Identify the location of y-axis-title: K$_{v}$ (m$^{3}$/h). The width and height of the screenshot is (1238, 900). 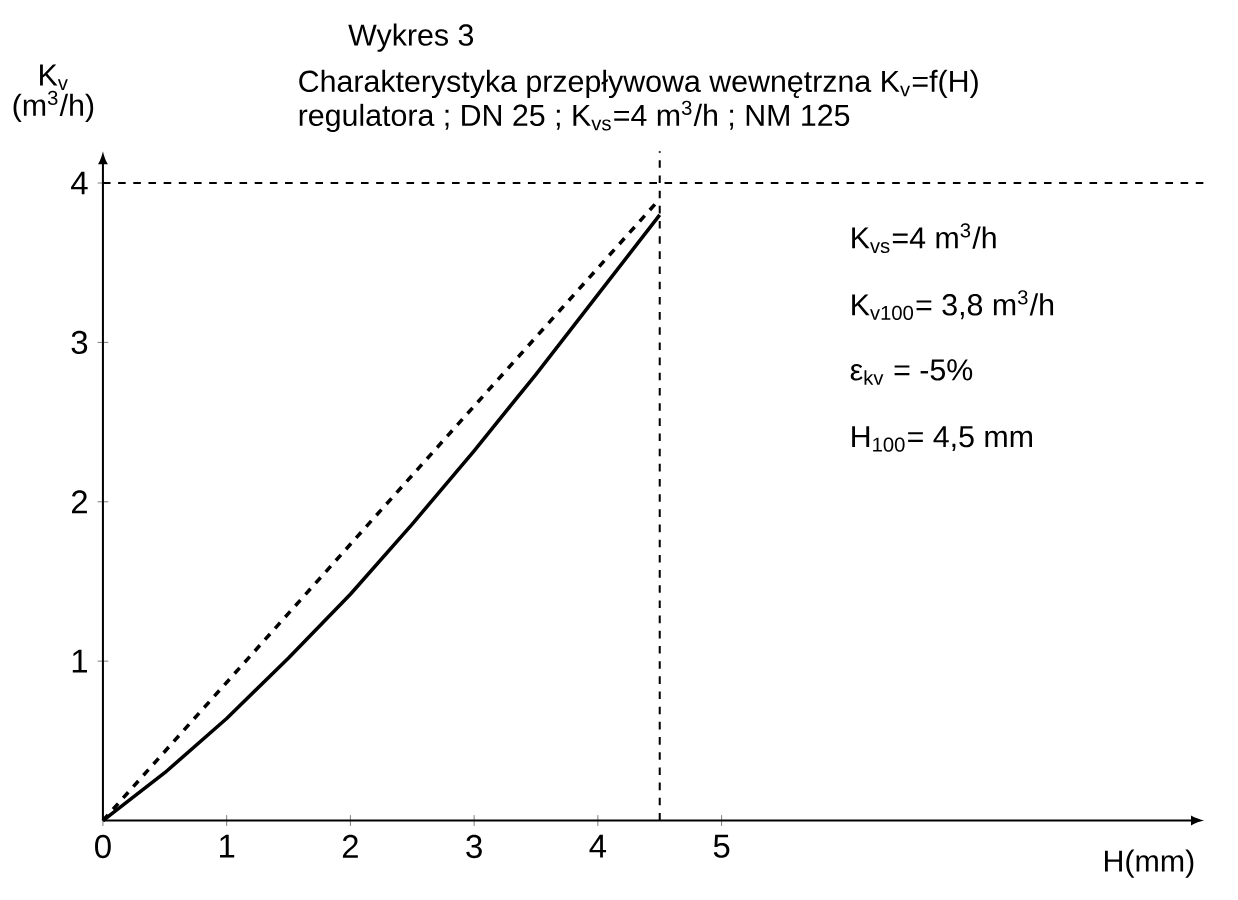
(53, 93).